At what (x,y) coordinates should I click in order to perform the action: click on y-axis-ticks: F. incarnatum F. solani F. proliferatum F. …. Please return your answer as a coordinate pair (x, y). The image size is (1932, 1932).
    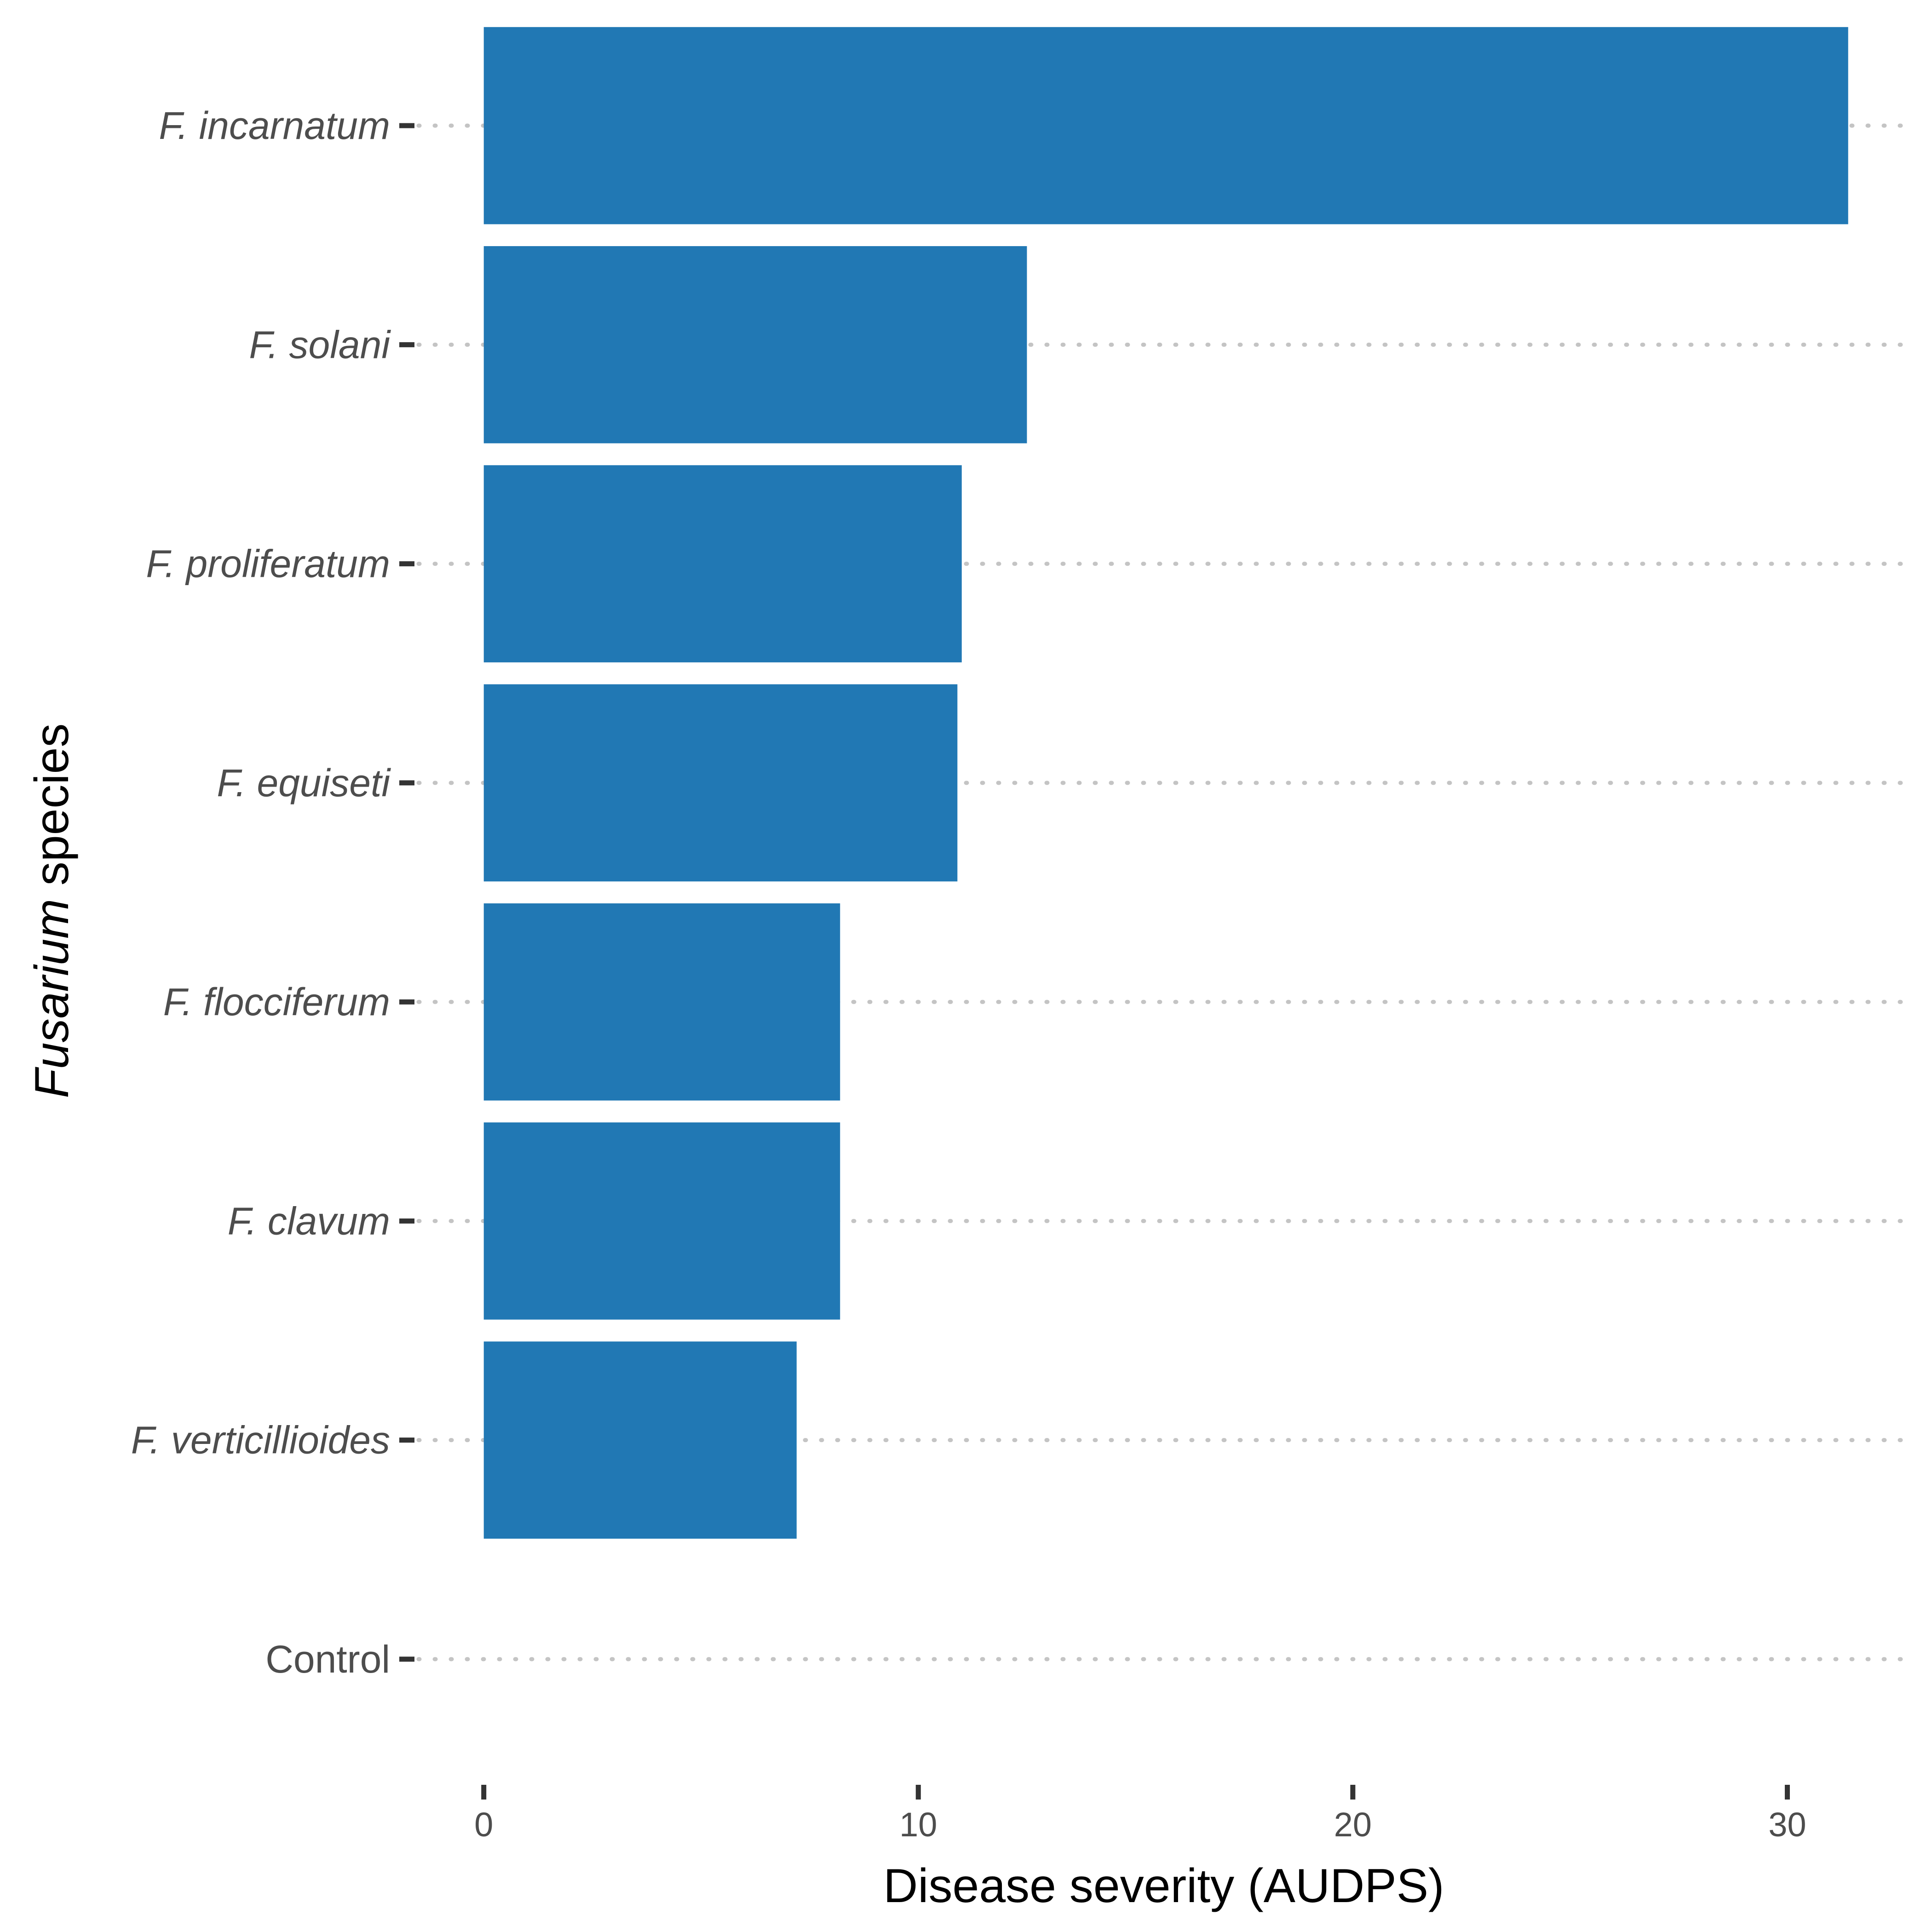
    Looking at the image, I should click on (272, 892).